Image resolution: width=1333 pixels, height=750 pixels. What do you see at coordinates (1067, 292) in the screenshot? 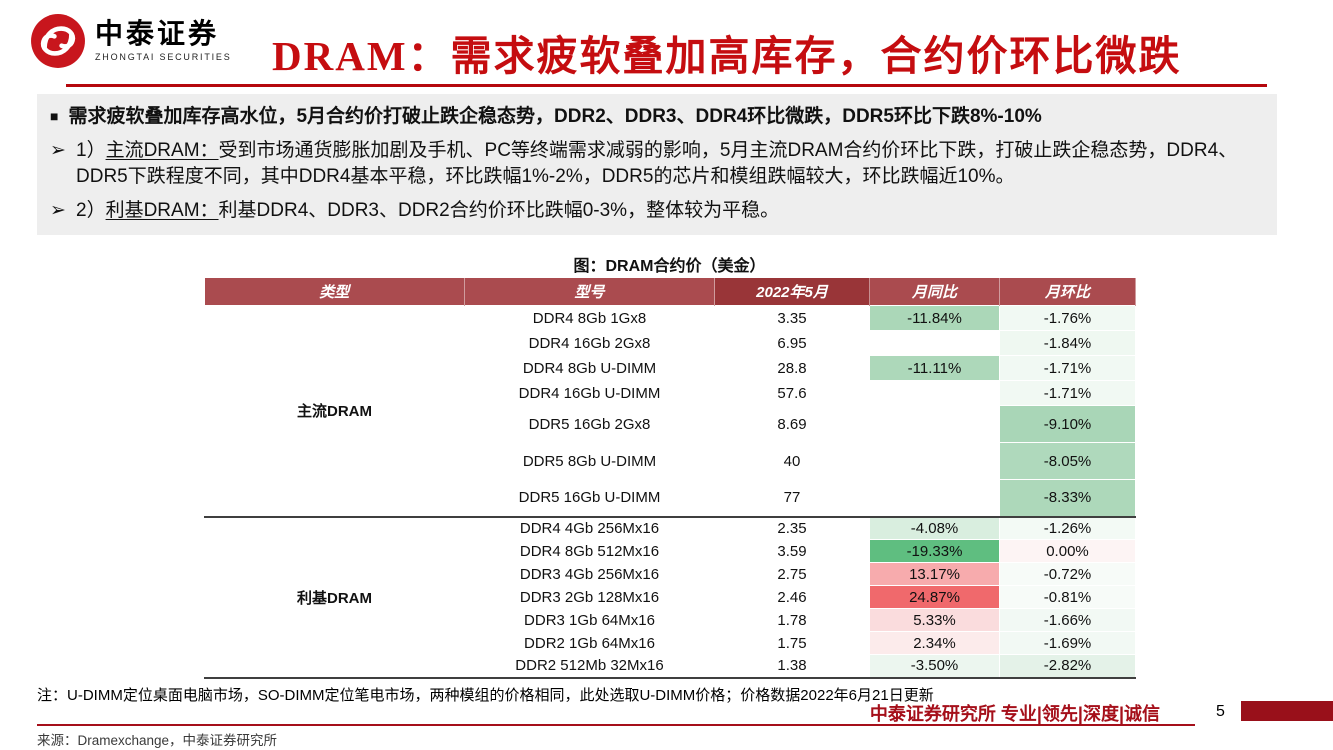
I see `col-header-mom: 月环比` at bounding box center [1067, 292].